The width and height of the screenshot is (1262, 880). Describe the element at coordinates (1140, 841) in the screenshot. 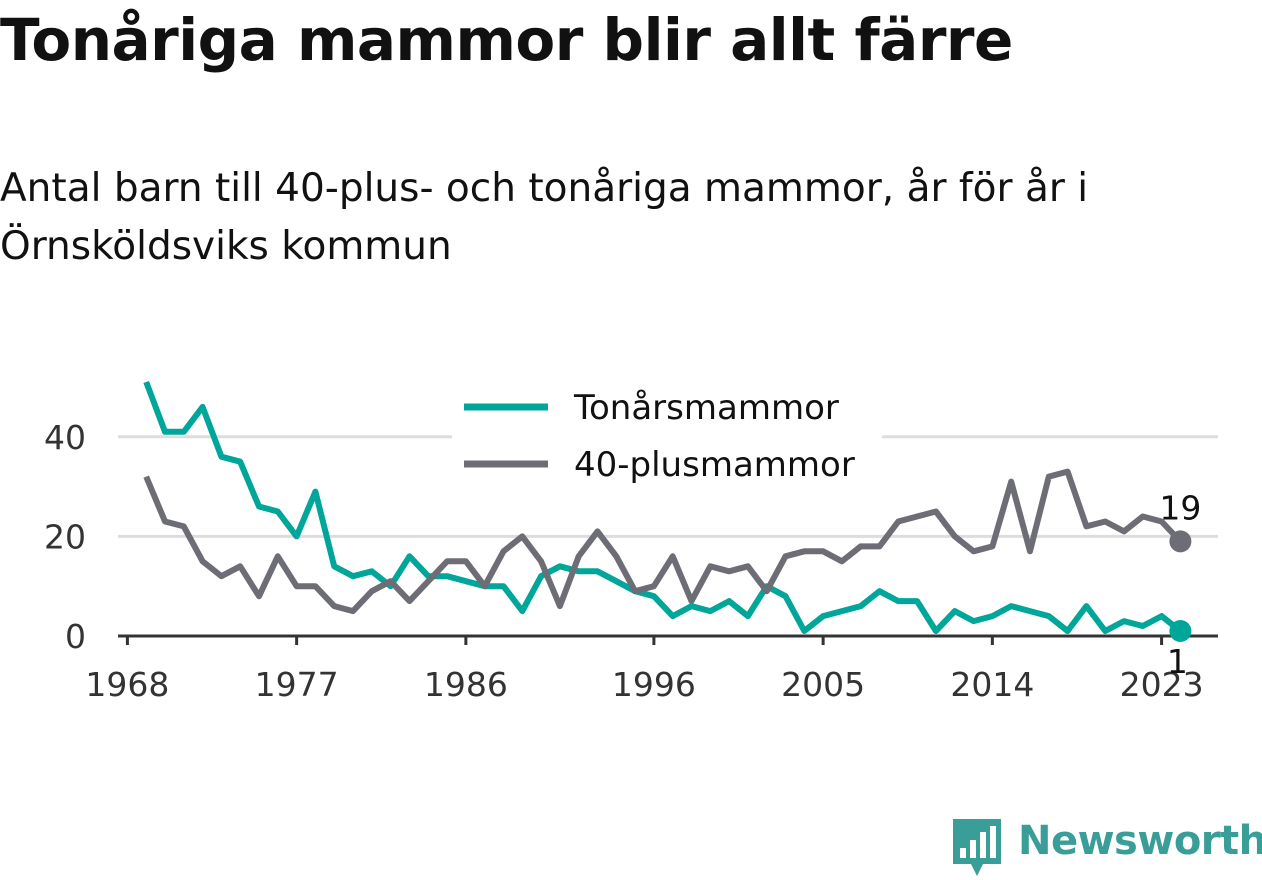

I see `brand-name: Newsworthy` at that location.